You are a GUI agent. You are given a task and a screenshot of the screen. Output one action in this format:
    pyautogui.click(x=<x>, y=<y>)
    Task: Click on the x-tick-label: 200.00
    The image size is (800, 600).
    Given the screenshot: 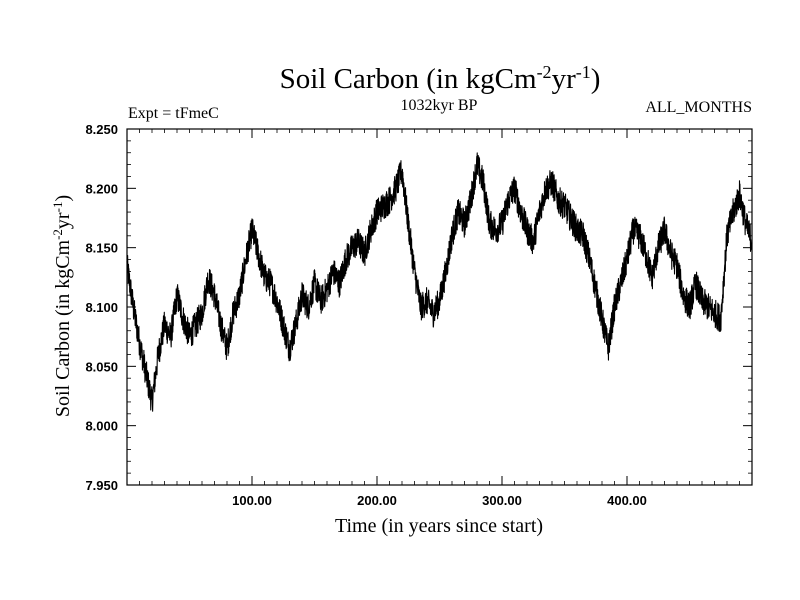 What is the action you would take?
    pyautogui.click(x=377, y=500)
    